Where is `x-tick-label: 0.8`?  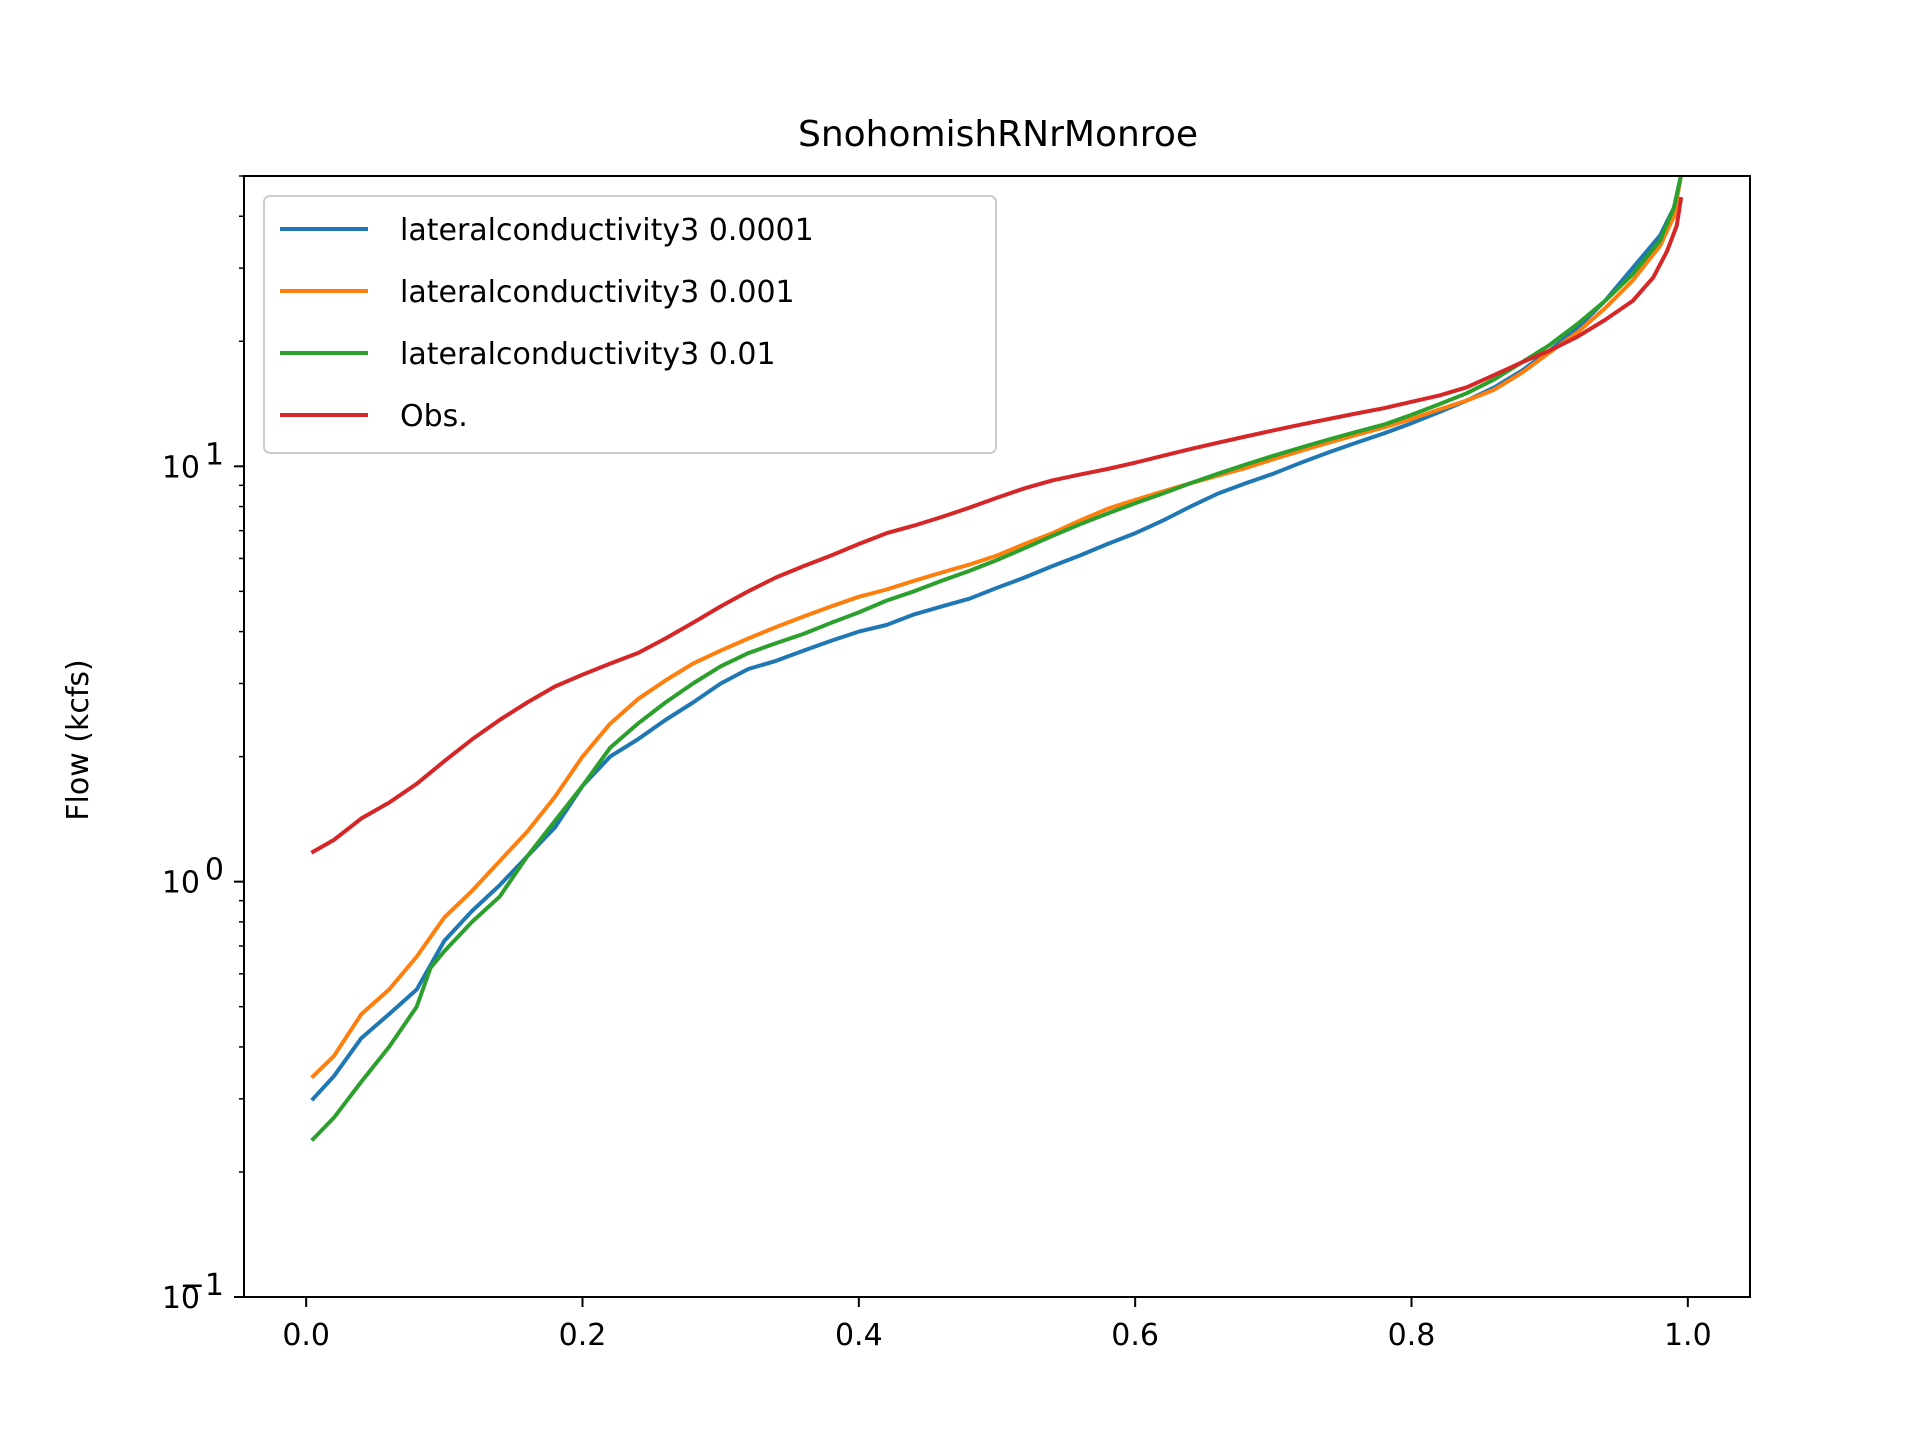 x-tick-label: 0.8 is located at coordinates (1412, 1335).